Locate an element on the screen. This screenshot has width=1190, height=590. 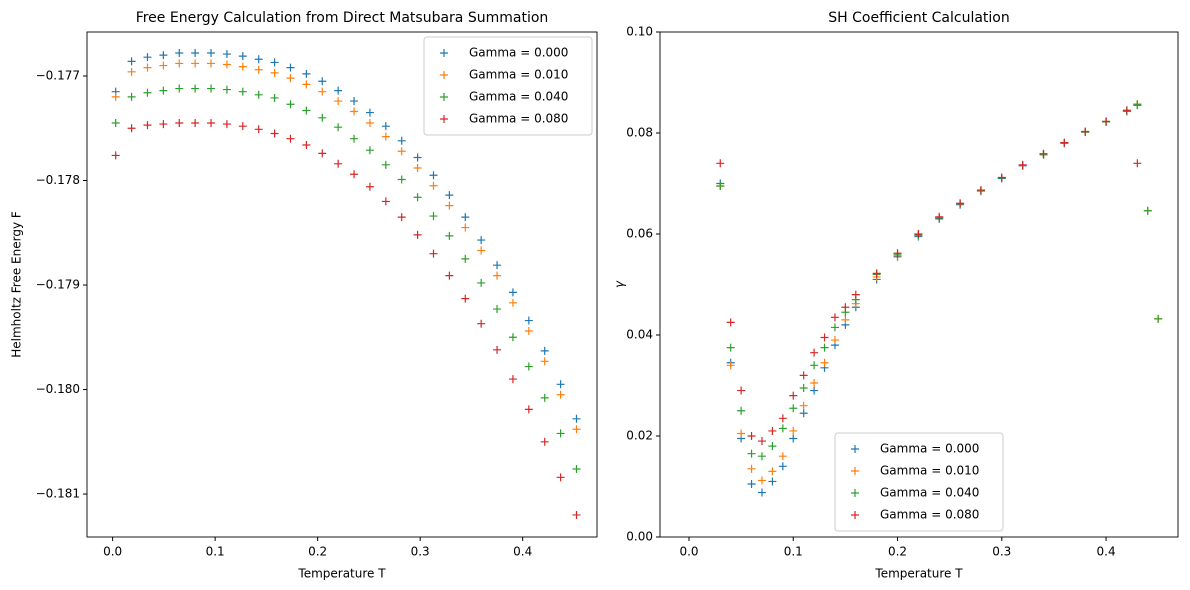
x-axis-label: Temperature T is located at coordinates (341, 574).